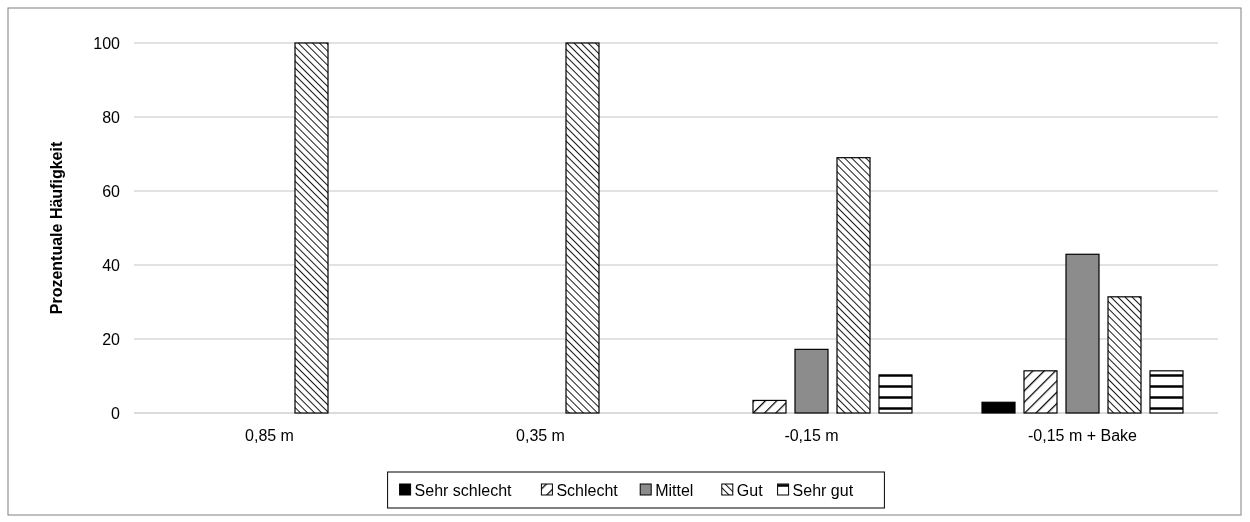  Describe the element at coordinates (107, 43) in the screenshot. I see `y-tick-label: 100` at that location.